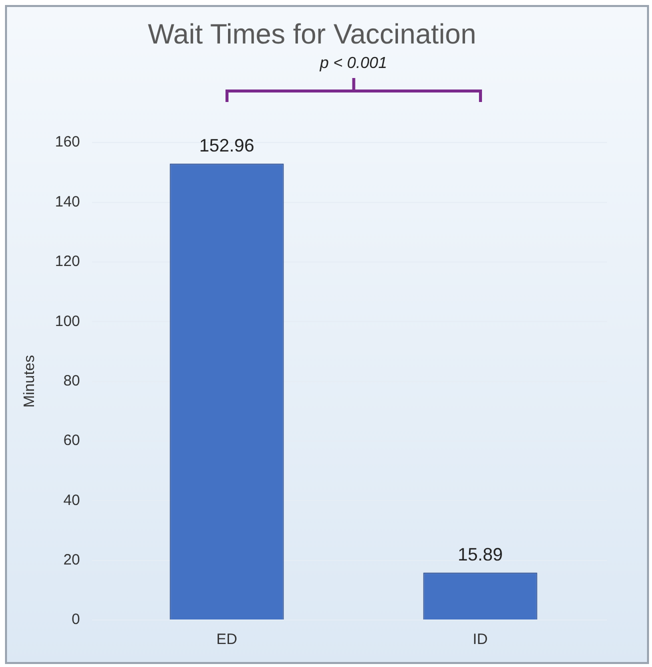  Describe the element at coordinates (312, 34) in the screenshot. I see `chart-title: Wait Times for Vaccination` at that location.